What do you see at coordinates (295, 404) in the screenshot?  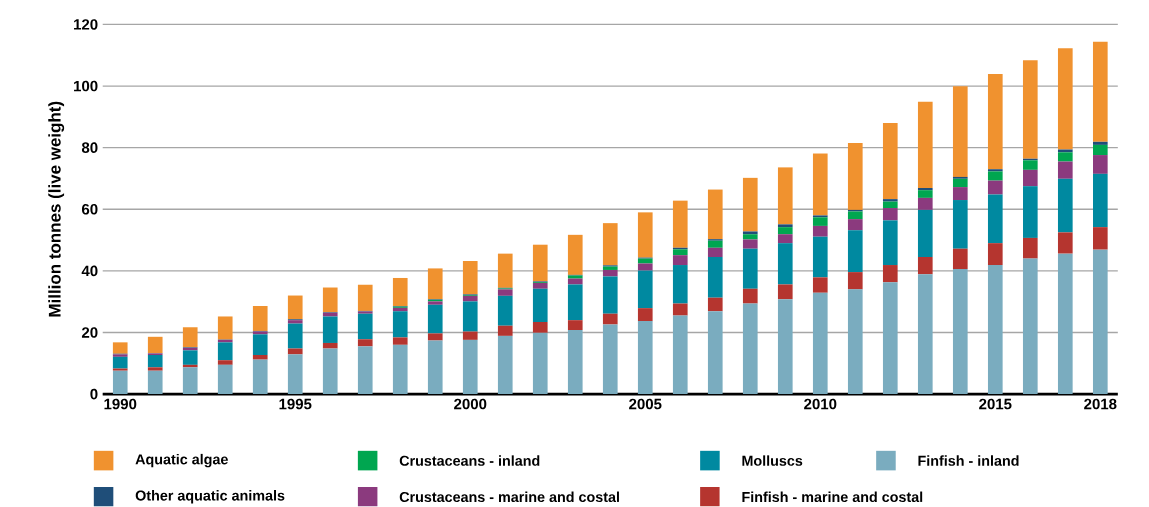 I see `x-tick-label: 1995` at bounding box center [295, 404].